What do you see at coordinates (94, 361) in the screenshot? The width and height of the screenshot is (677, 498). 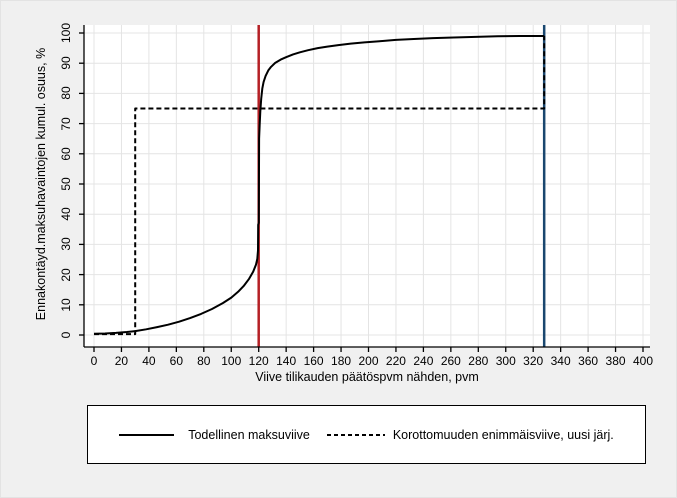 I see `x-tick-label: 0` at bounding box center [94, 361].